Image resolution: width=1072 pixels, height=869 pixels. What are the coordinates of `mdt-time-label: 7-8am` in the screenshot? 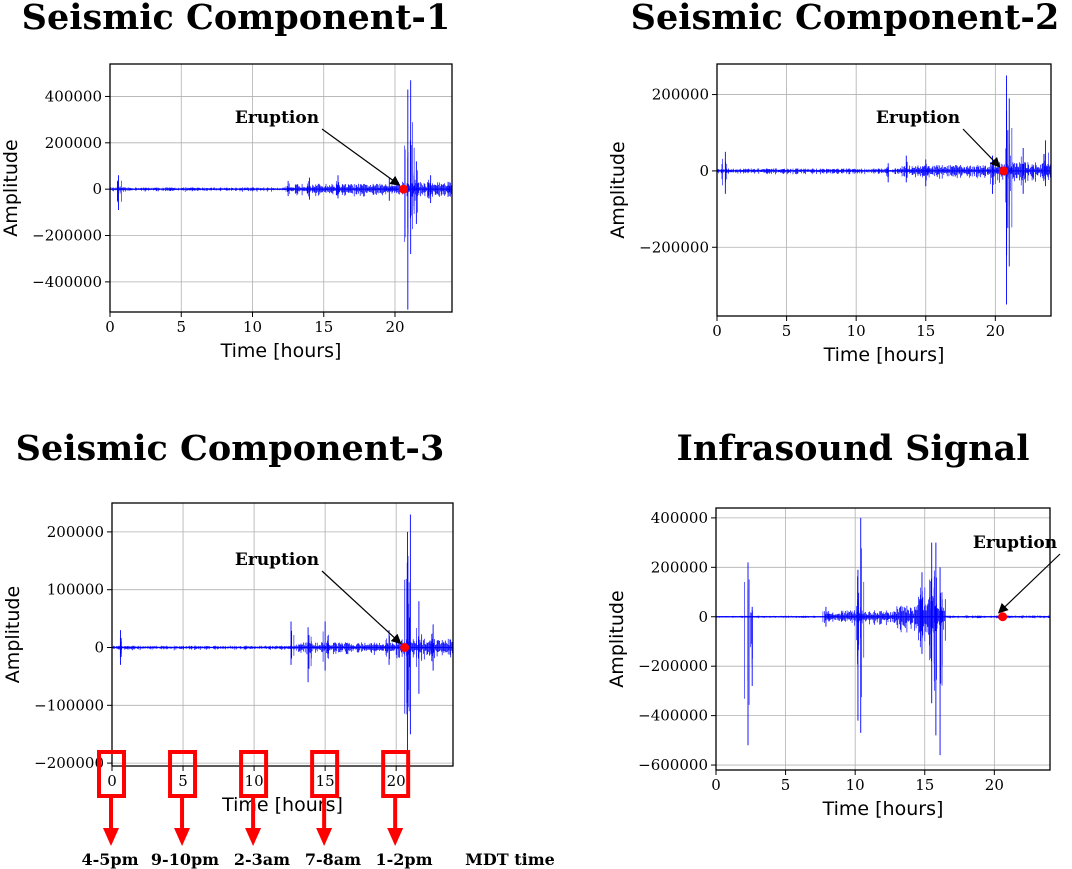 It's located at (333, 859).